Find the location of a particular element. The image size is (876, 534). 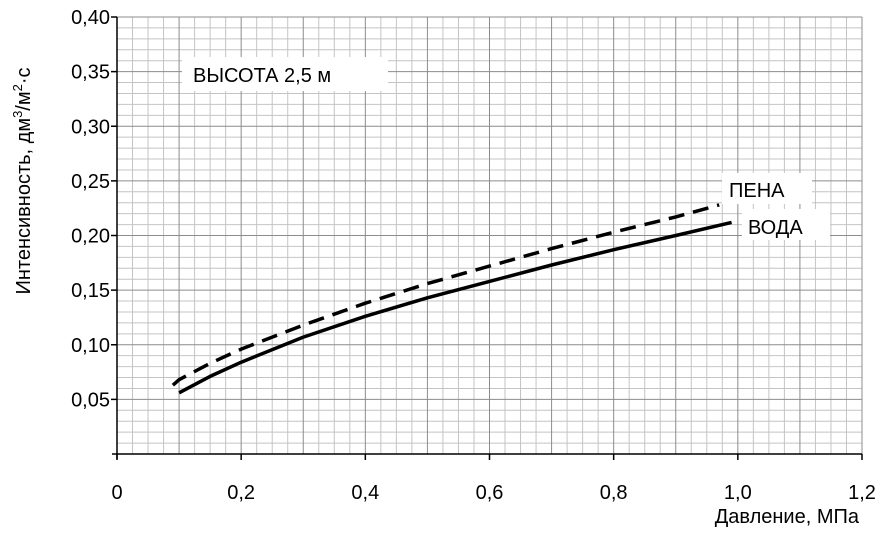

annotation-text: ВЫСОТА 2,5 м is located at coordinates (262, 76).